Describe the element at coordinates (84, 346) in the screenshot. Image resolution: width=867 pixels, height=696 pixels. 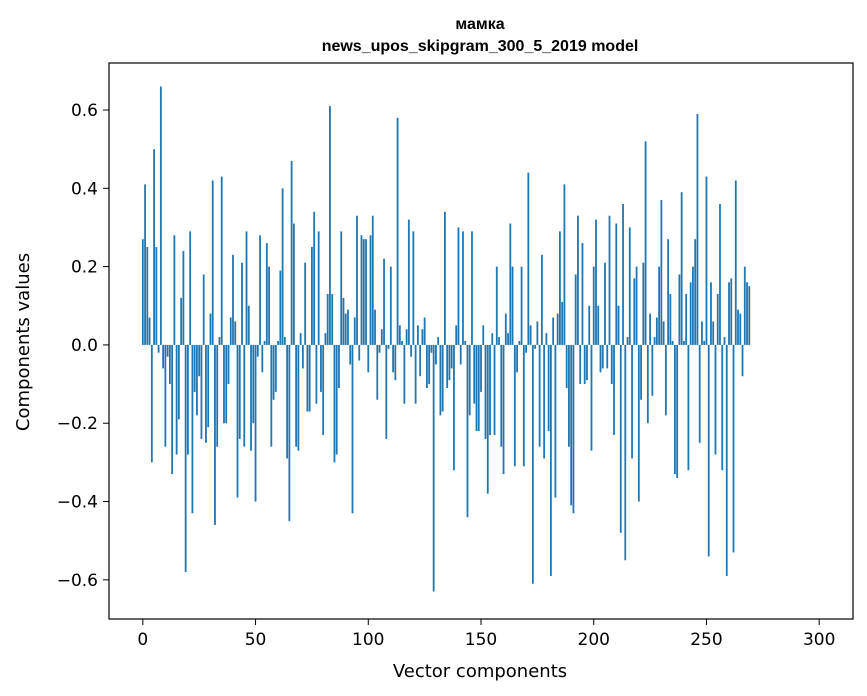
I see `y-tick-label: 0.0` at that location.